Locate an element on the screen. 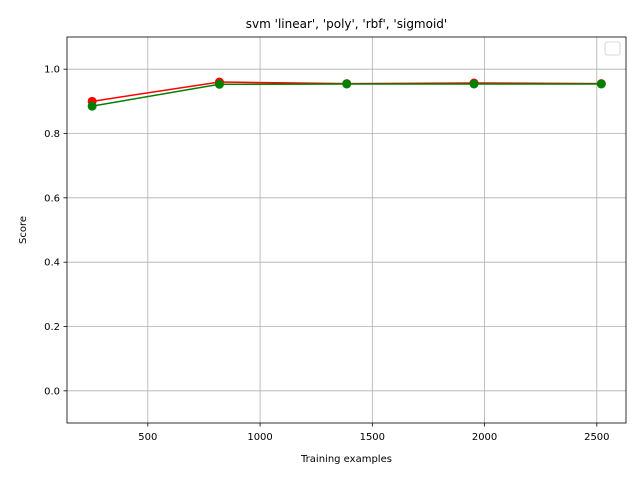  y-axis: 0.0 0.2 0.4 0.6 0.8 1.0 is located at coordinates (55, 231).